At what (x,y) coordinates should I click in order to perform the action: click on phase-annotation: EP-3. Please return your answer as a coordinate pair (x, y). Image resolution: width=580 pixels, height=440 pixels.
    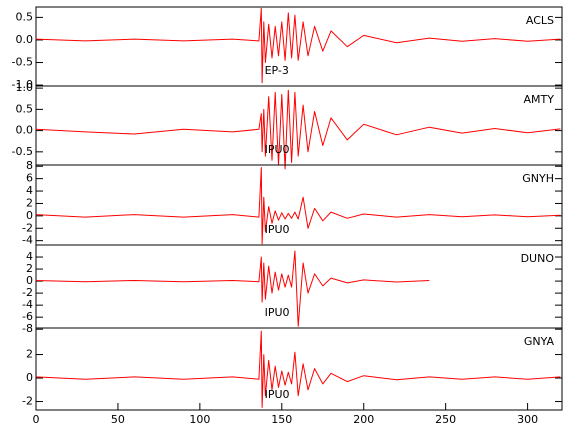
    Looking at the image, I should click on (277, 70).